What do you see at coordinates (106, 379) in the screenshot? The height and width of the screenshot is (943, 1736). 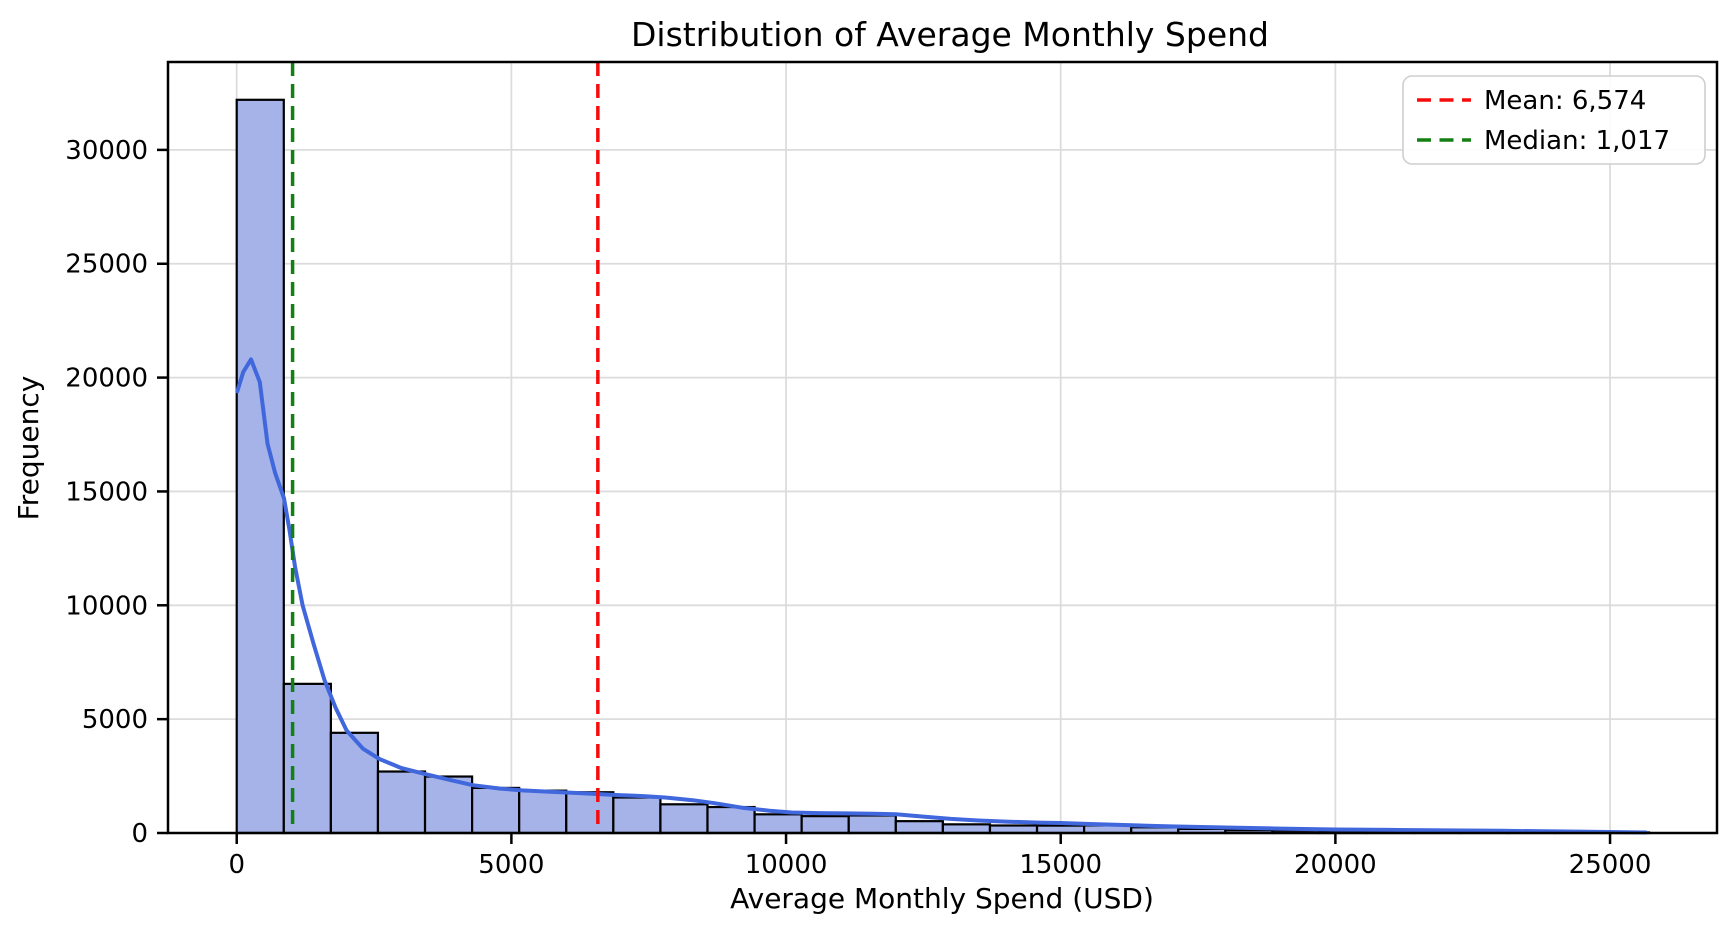 I see `y-tick-label: 20000` at bounding box center [106, 379].